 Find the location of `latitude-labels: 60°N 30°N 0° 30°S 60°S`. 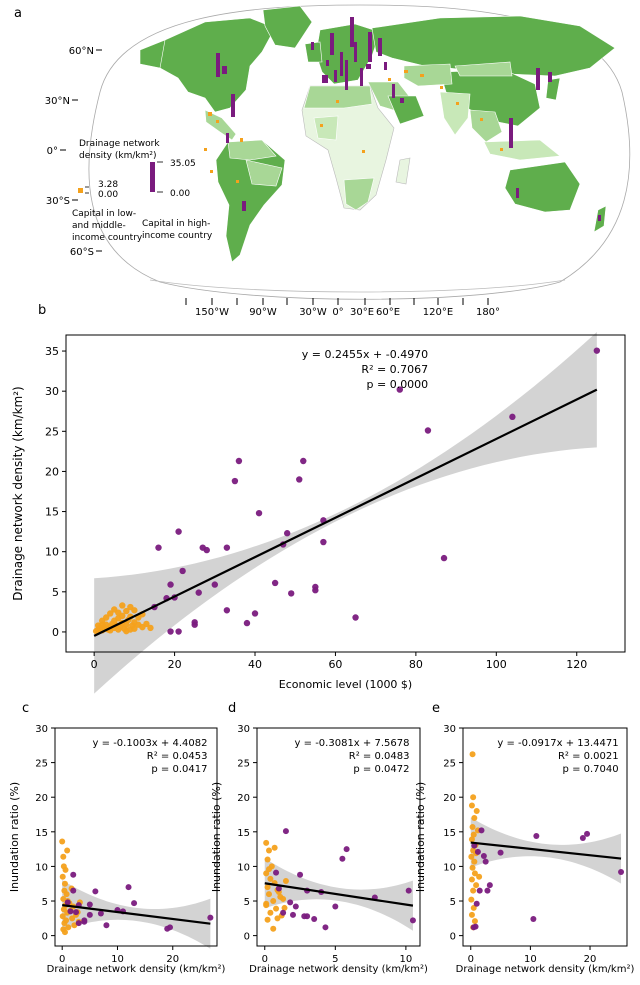

latitude-labels: 60°N 30°N 0° 30°S 60°S is located at coordinates (73, 152).